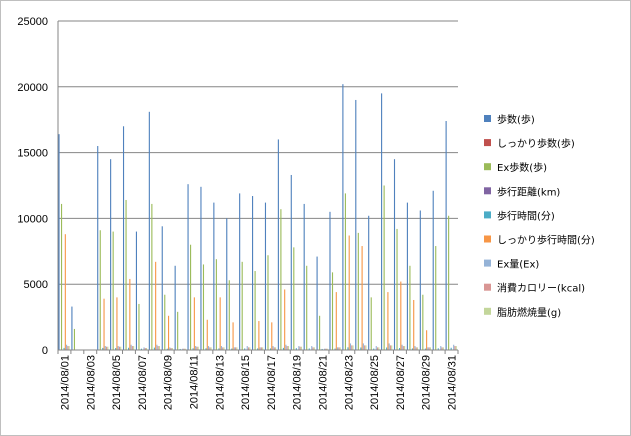 This screenshot has height=436, width=631. Describe the element at coordinates (272, 382) in the screenshot. I see `x-tick-label: 2014/08/17` at that location.